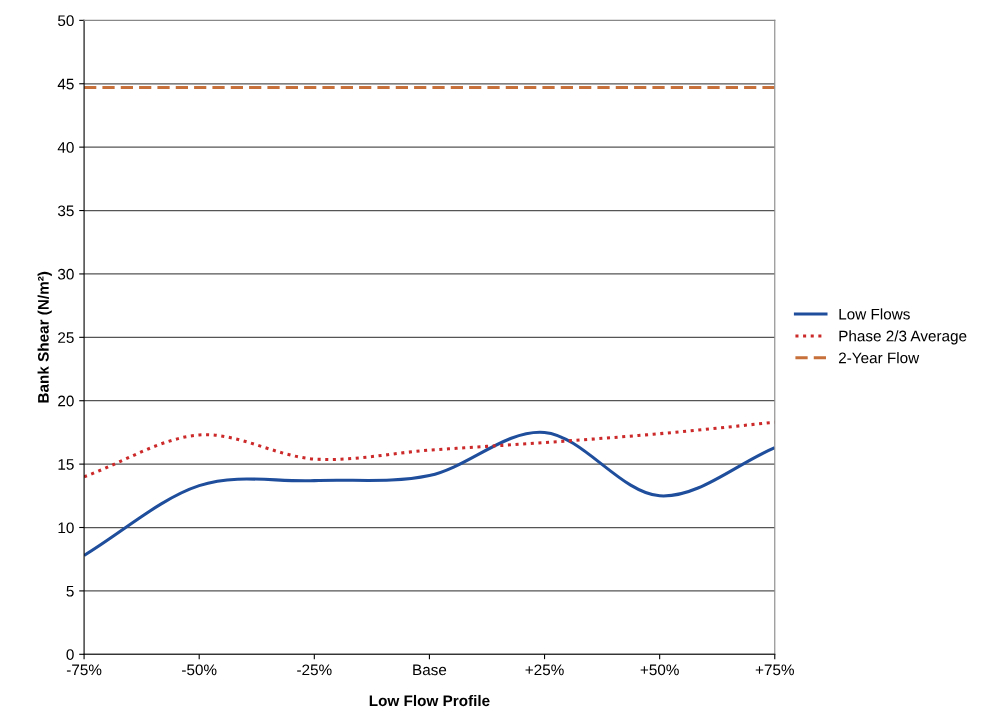  What do you see at coordinates (66, 338) in the screenshot?
I see `y-tick-label: 25` at bounding box center [66, 338].